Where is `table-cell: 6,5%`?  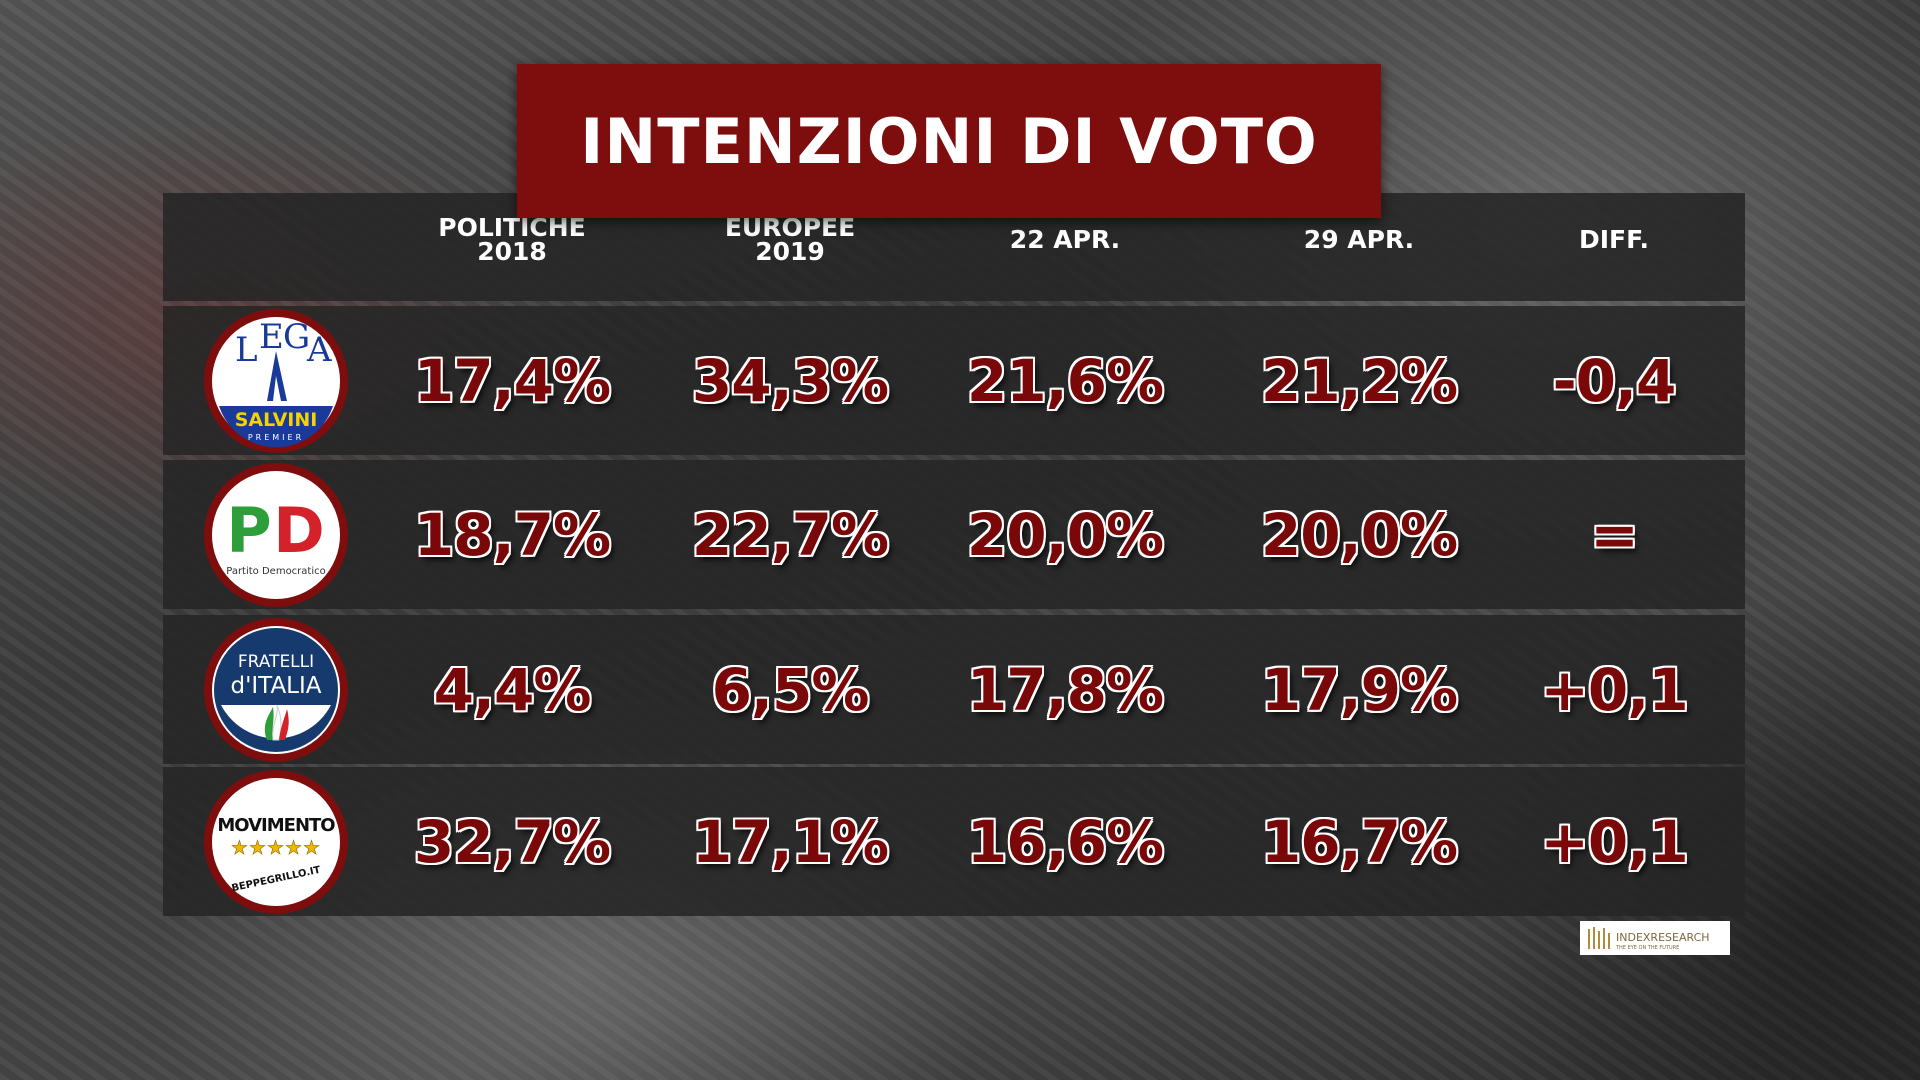
table-cell: 6,5% is located at coordinates (790, 689).